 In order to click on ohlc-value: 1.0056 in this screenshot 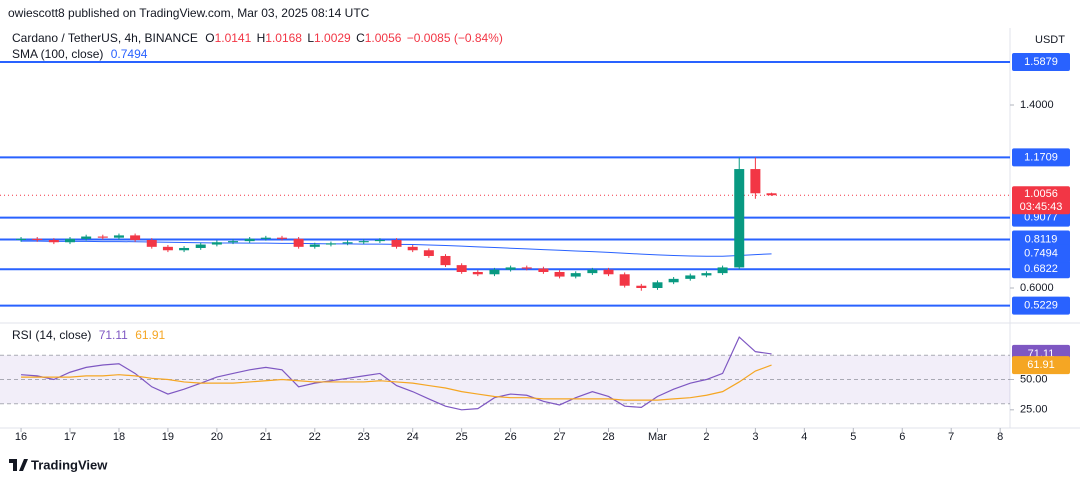, I will do `click(383, 38)`.